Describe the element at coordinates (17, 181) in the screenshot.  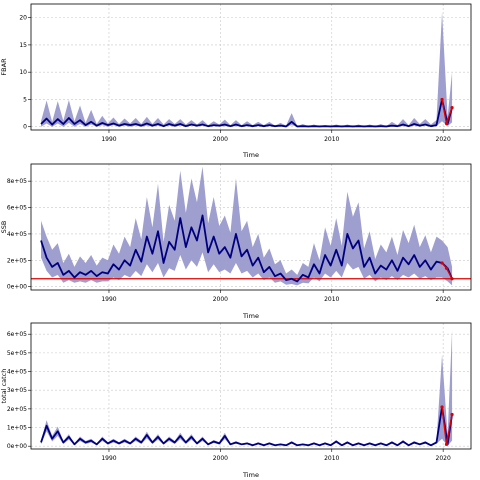
I see `y-tick-label: 8e+05` at that location.